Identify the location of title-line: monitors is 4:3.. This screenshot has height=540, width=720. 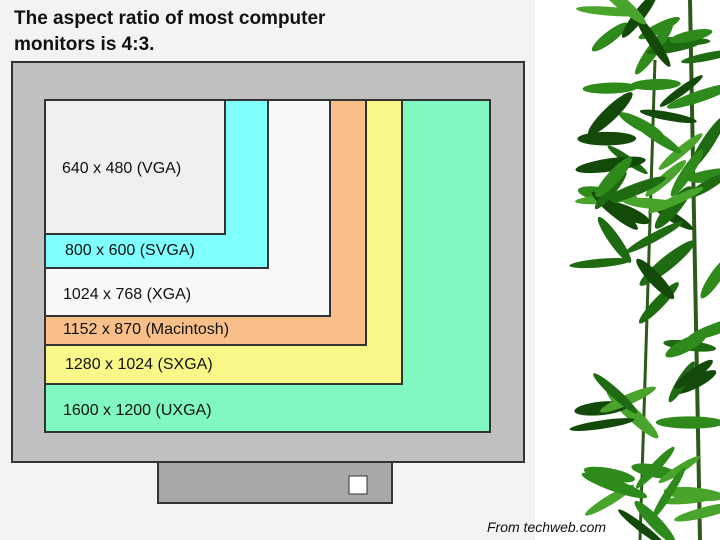
(84, 44).